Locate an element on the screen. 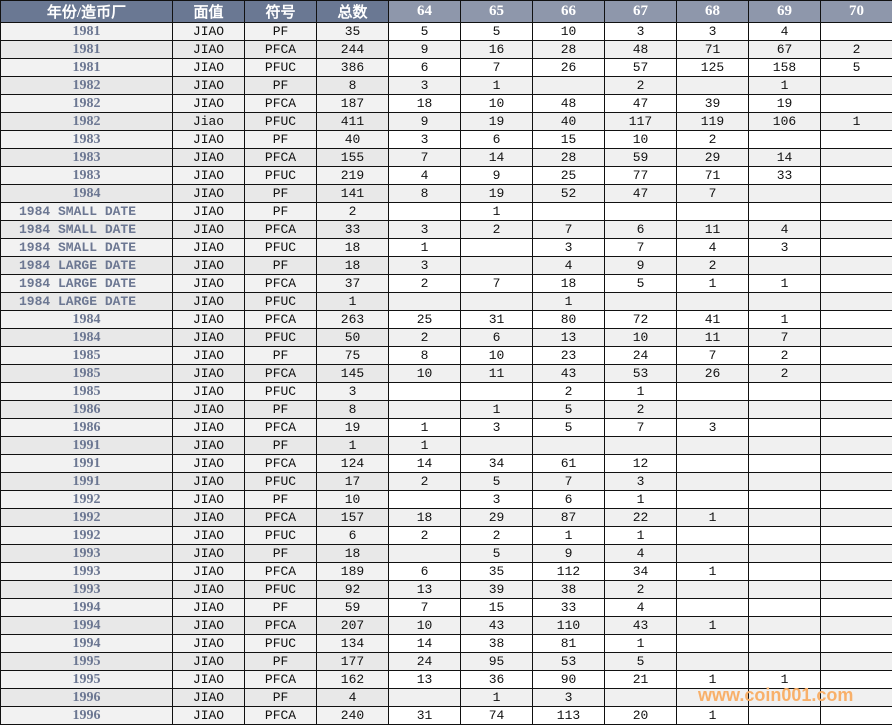  cell-total: 411 is located at coordinates (353, 122).